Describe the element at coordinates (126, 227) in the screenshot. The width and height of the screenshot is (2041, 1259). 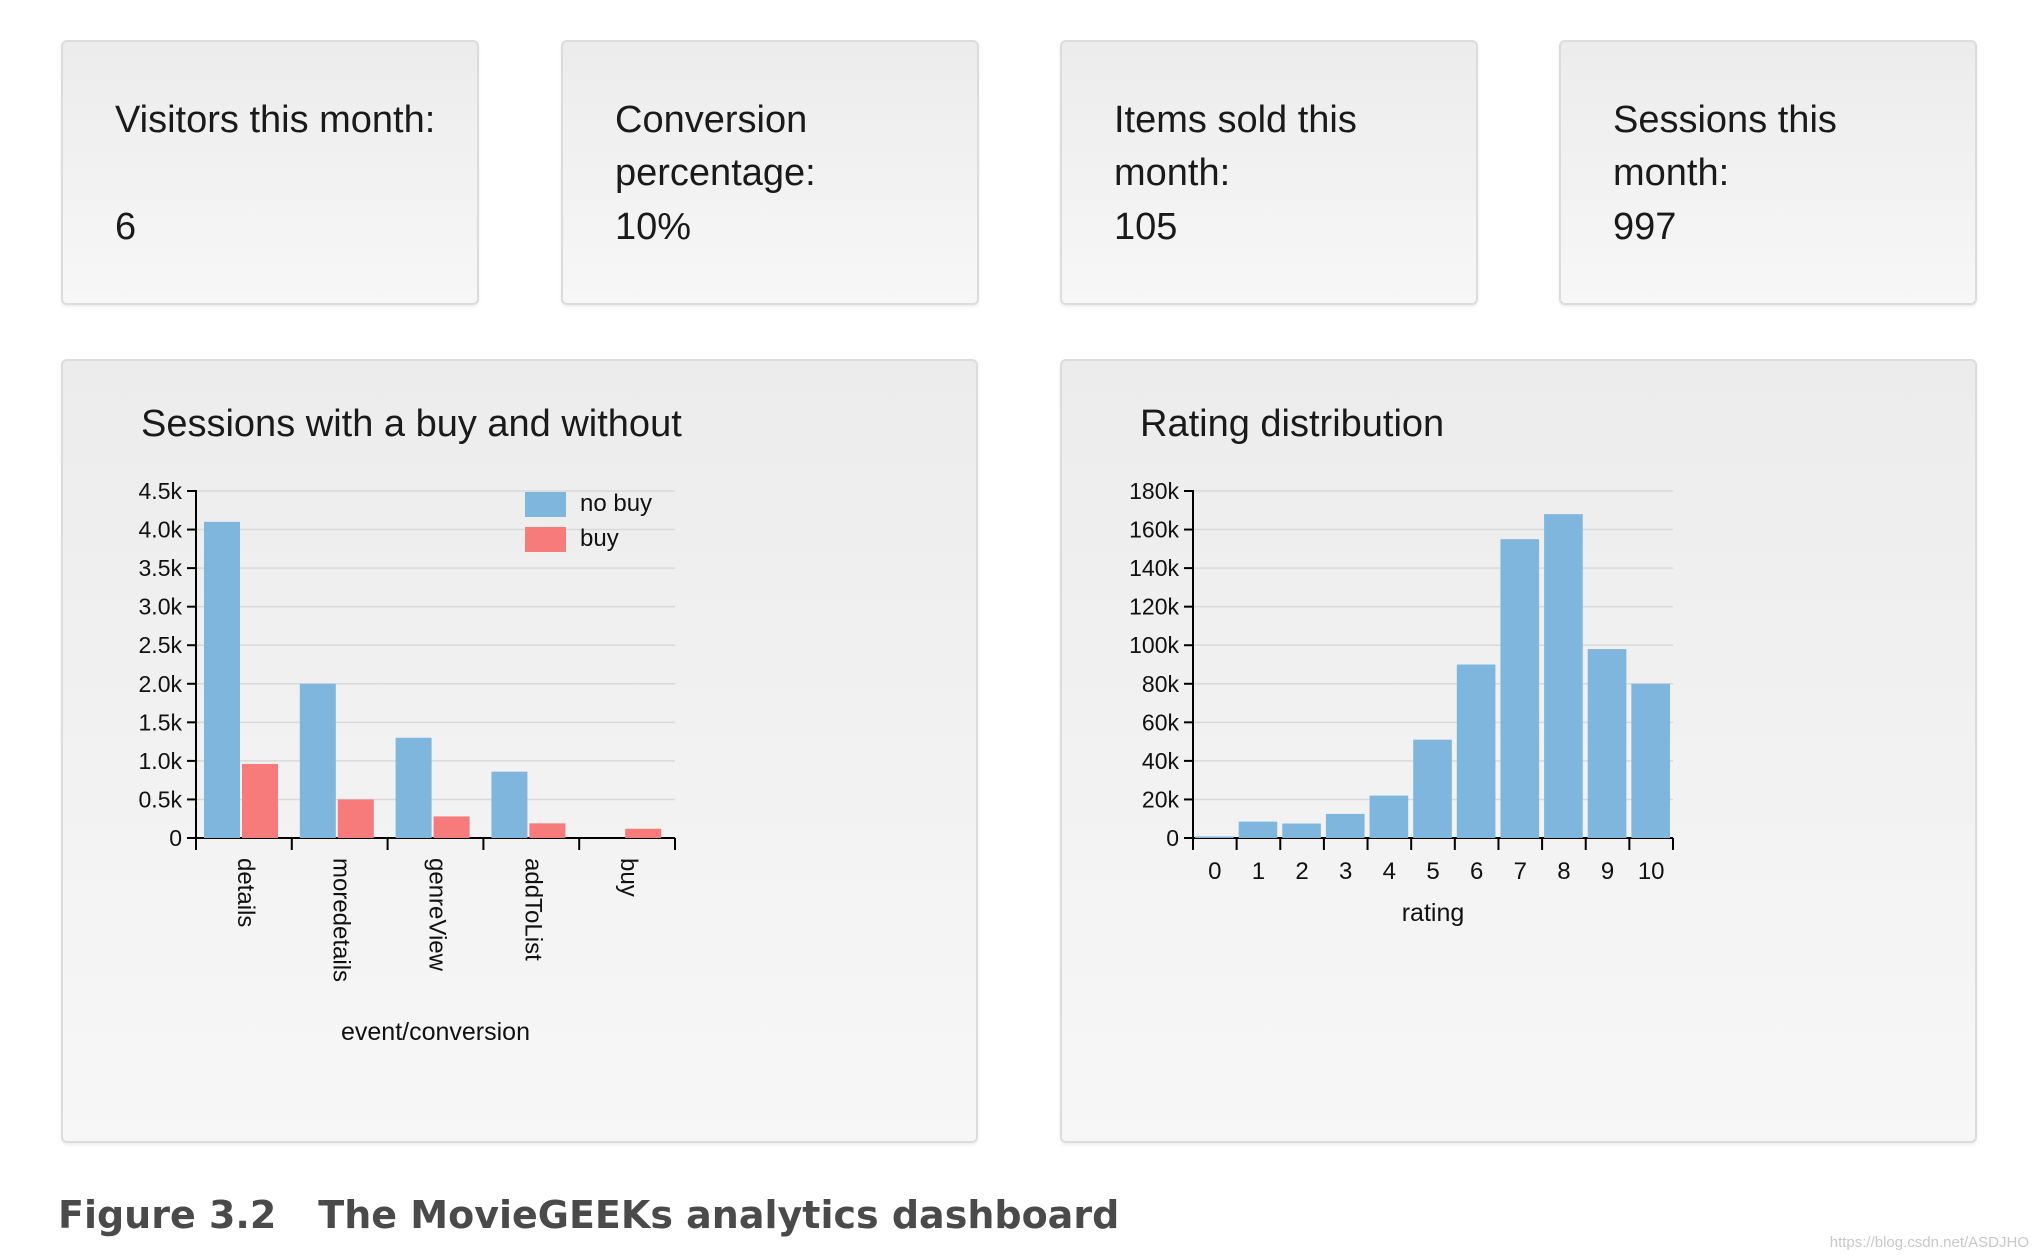
I see `stat-value: 6` at that location.